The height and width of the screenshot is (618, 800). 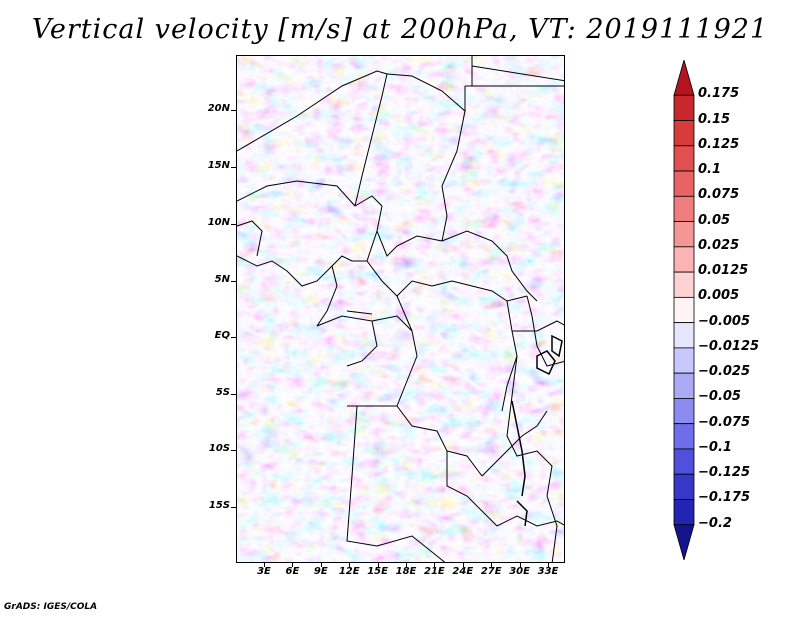 What do you see at coordinates (349, 571) in the screenshot?
I see `lon-label: 12E` at bounding box center [349, 571].